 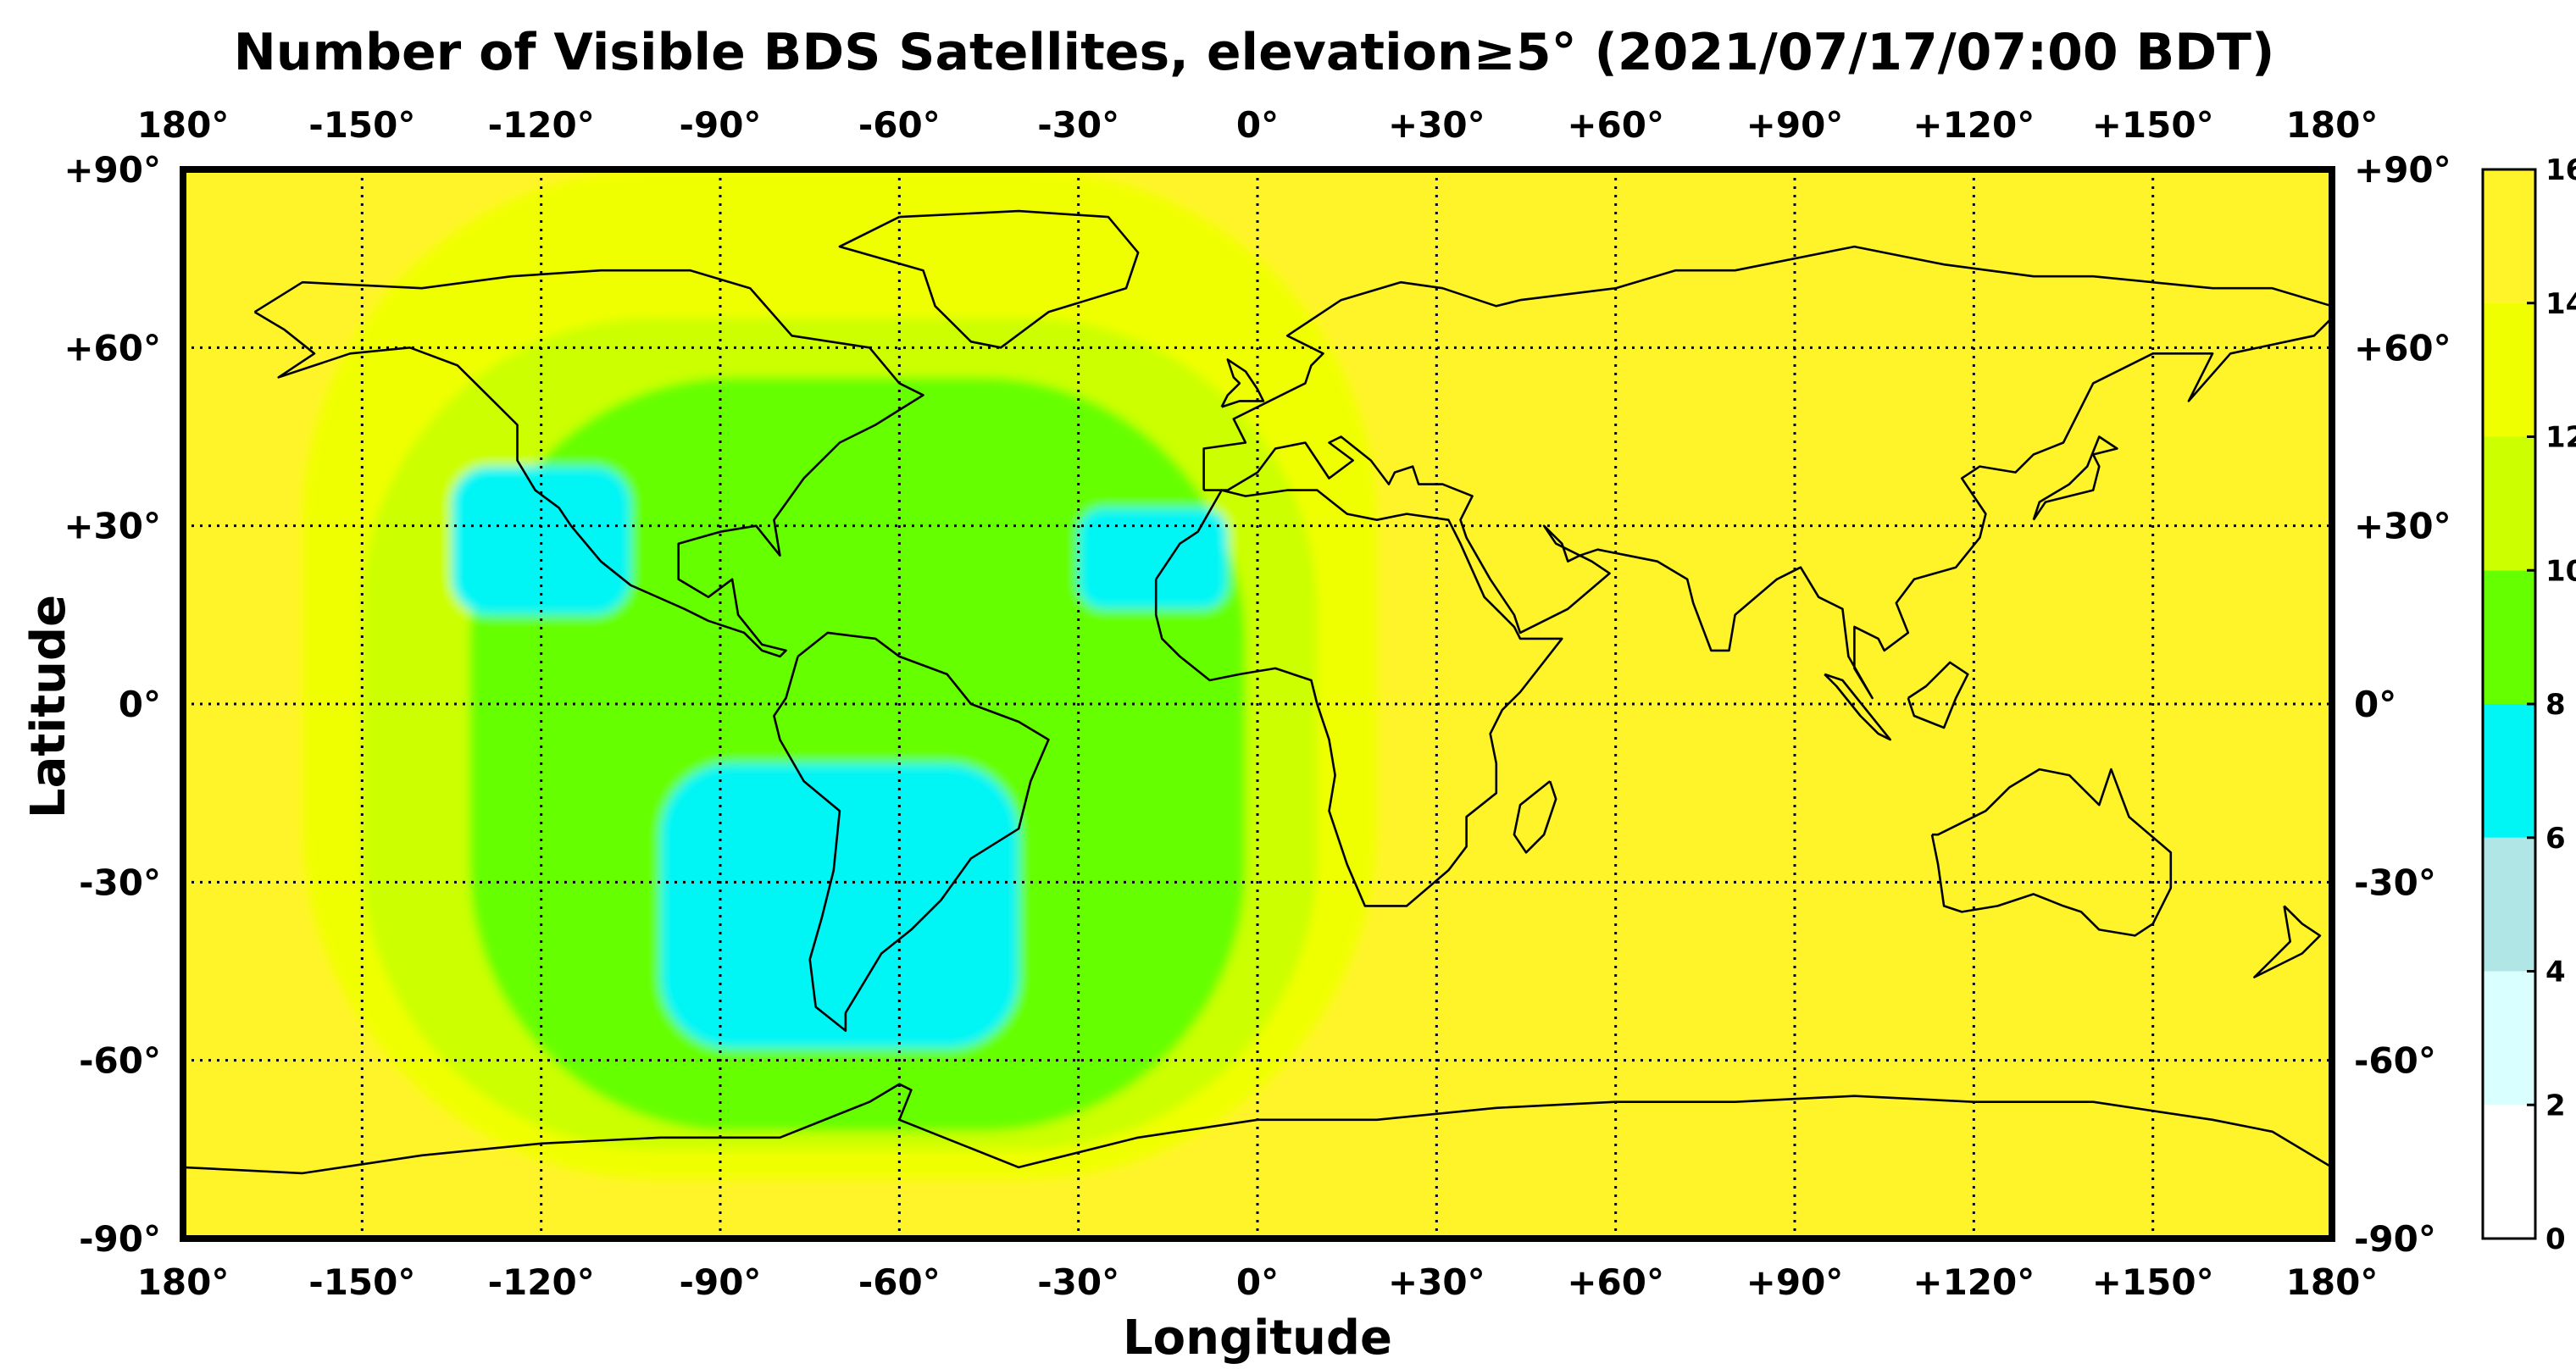 What do you see at coordinates (2555, 1105) in the screenshot?
I see `colorbar-tick-label: 2` at bounding box center [2555, 1105].